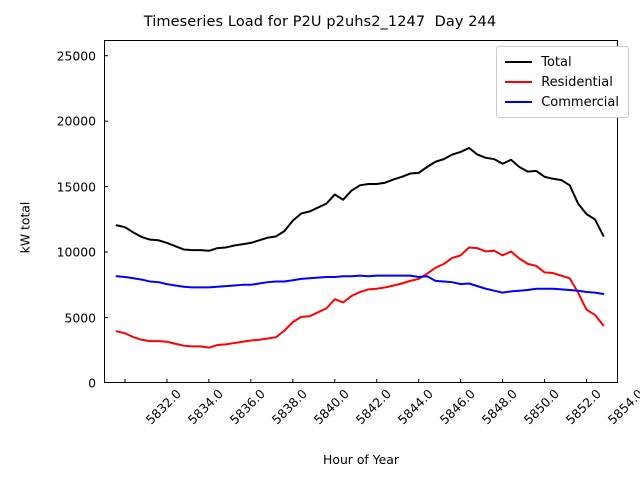 The height and width of the screenshot is (480, 640). I want to click on legend-label: Residential, so click(577, 82).